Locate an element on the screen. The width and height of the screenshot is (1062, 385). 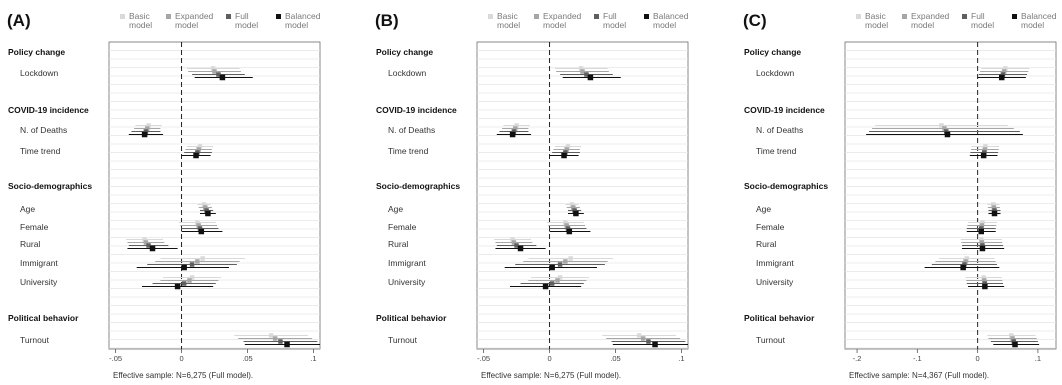
variable-label: Female is located at coordinates (770, 227).